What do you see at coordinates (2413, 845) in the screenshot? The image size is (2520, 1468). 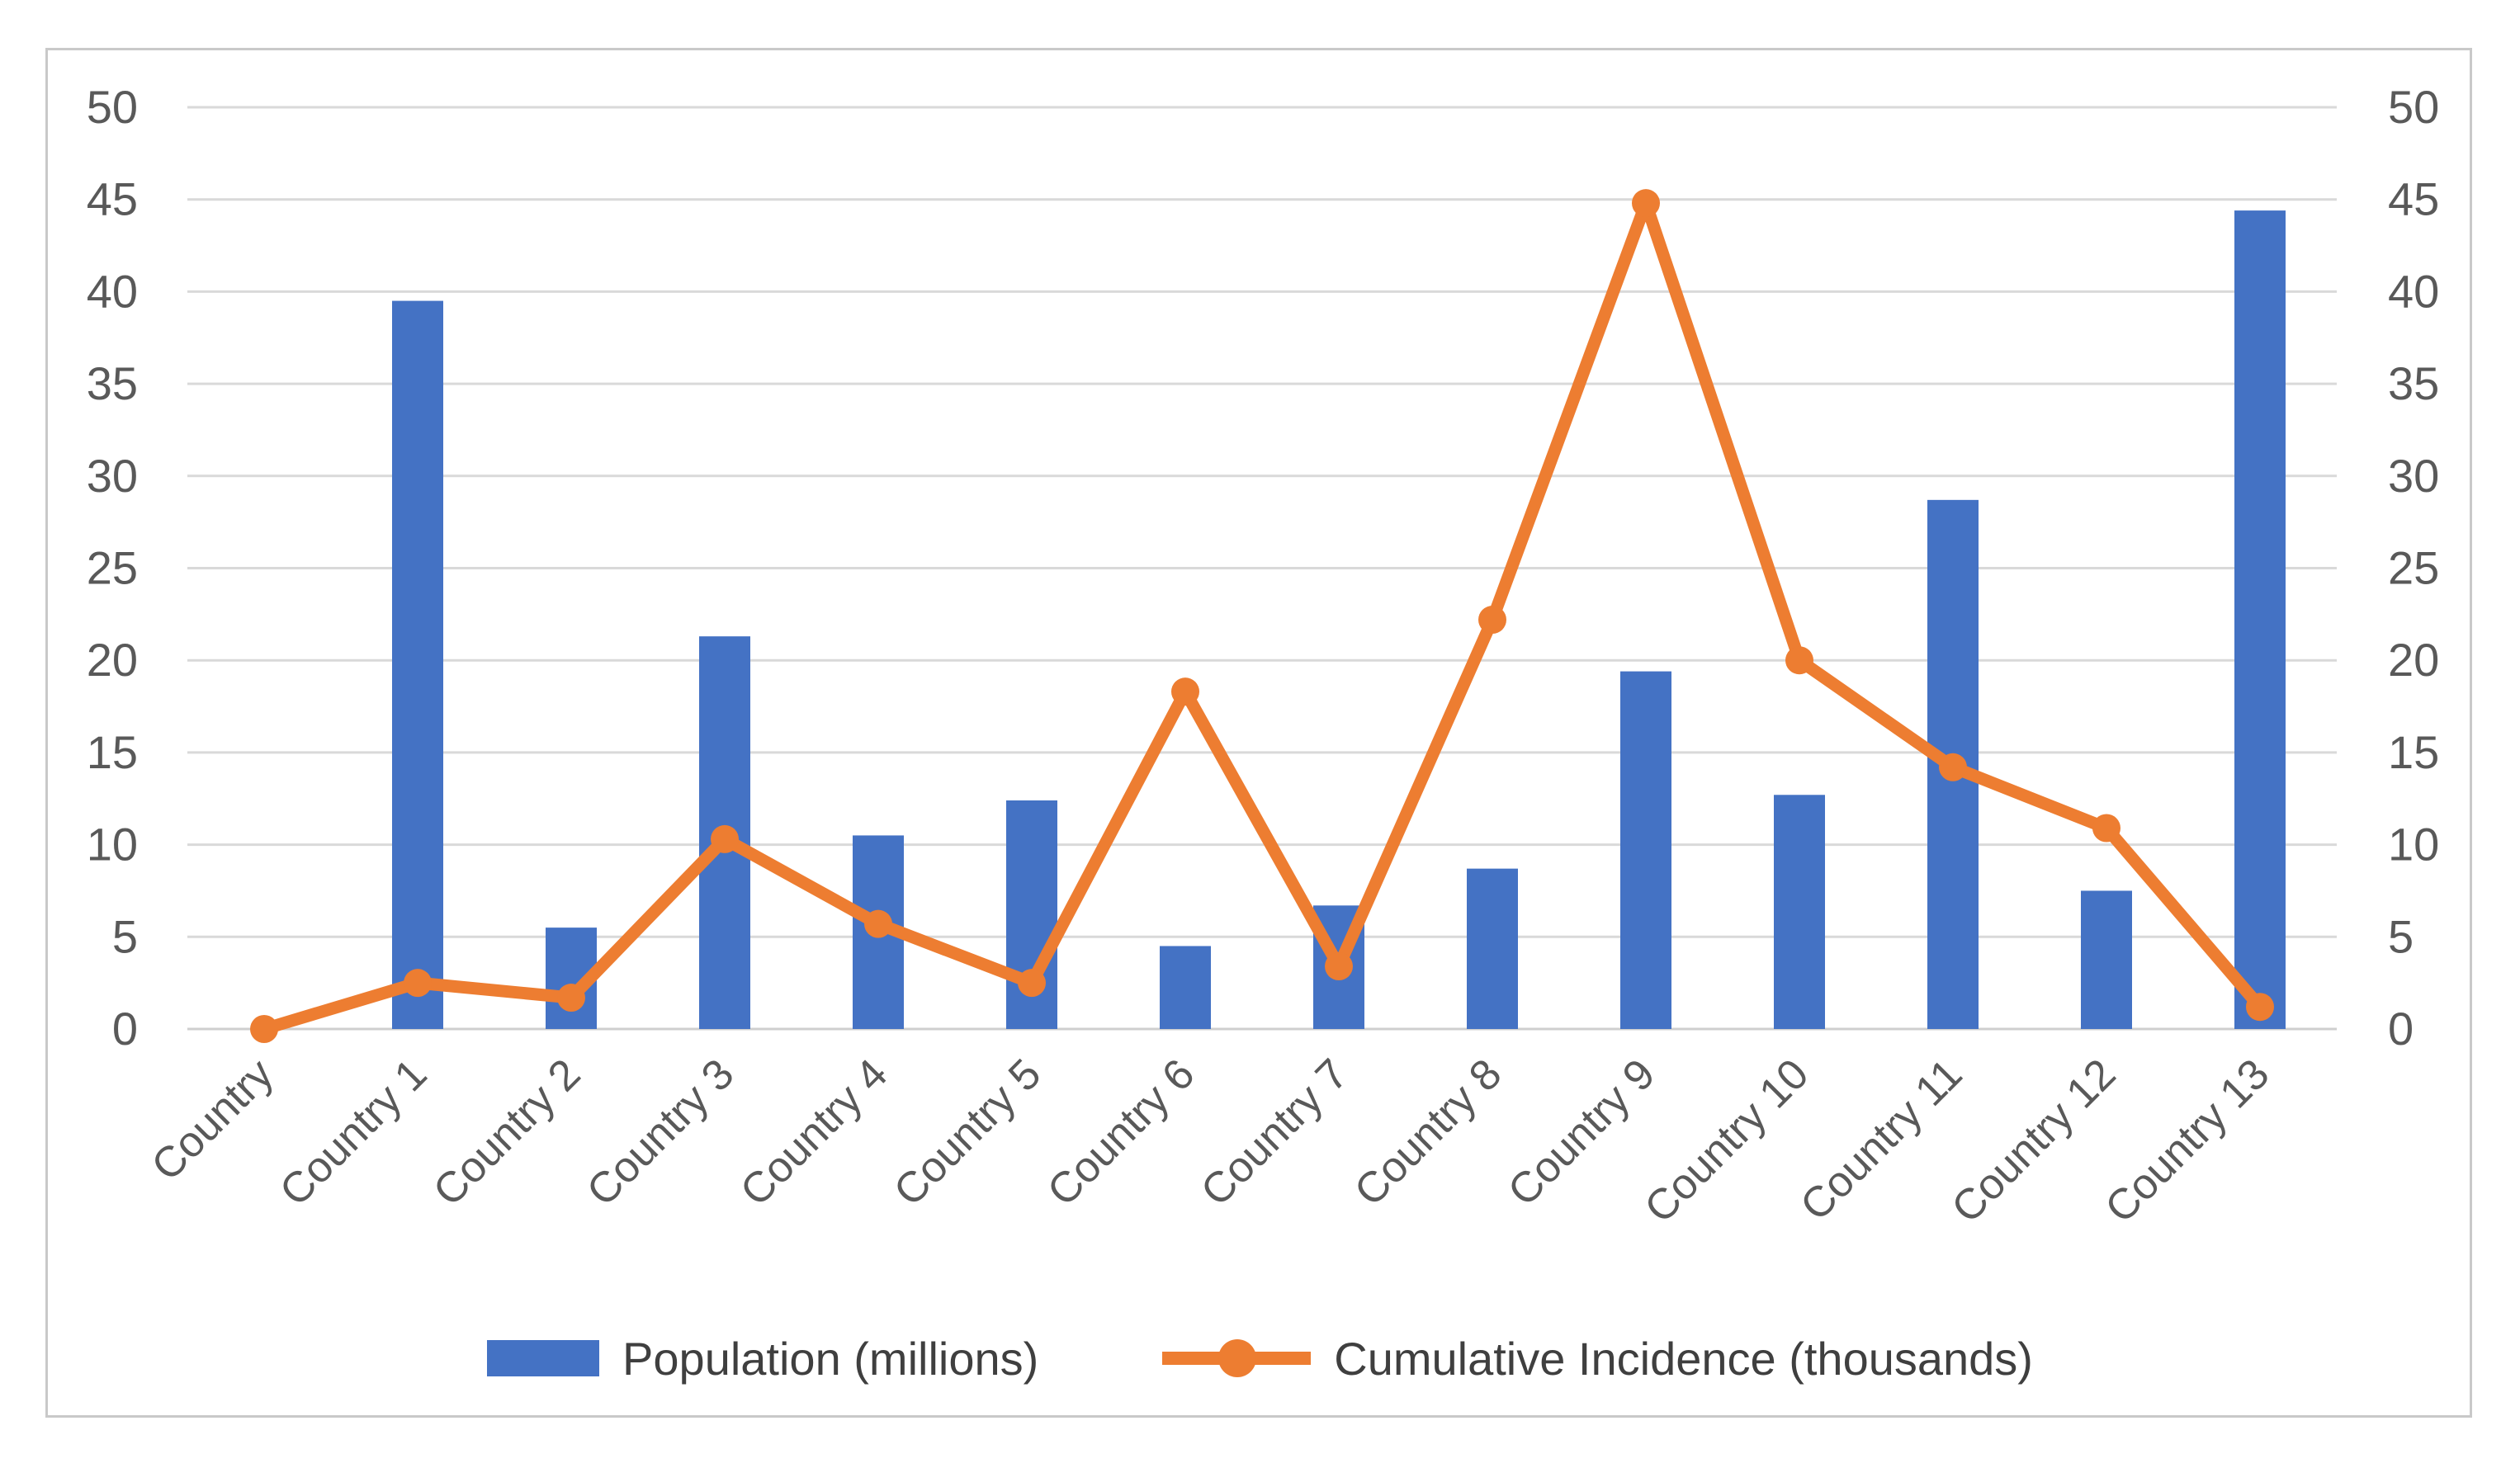 I see `y-axis-right-tick-label: 10` at bounding box center [2413, 845].